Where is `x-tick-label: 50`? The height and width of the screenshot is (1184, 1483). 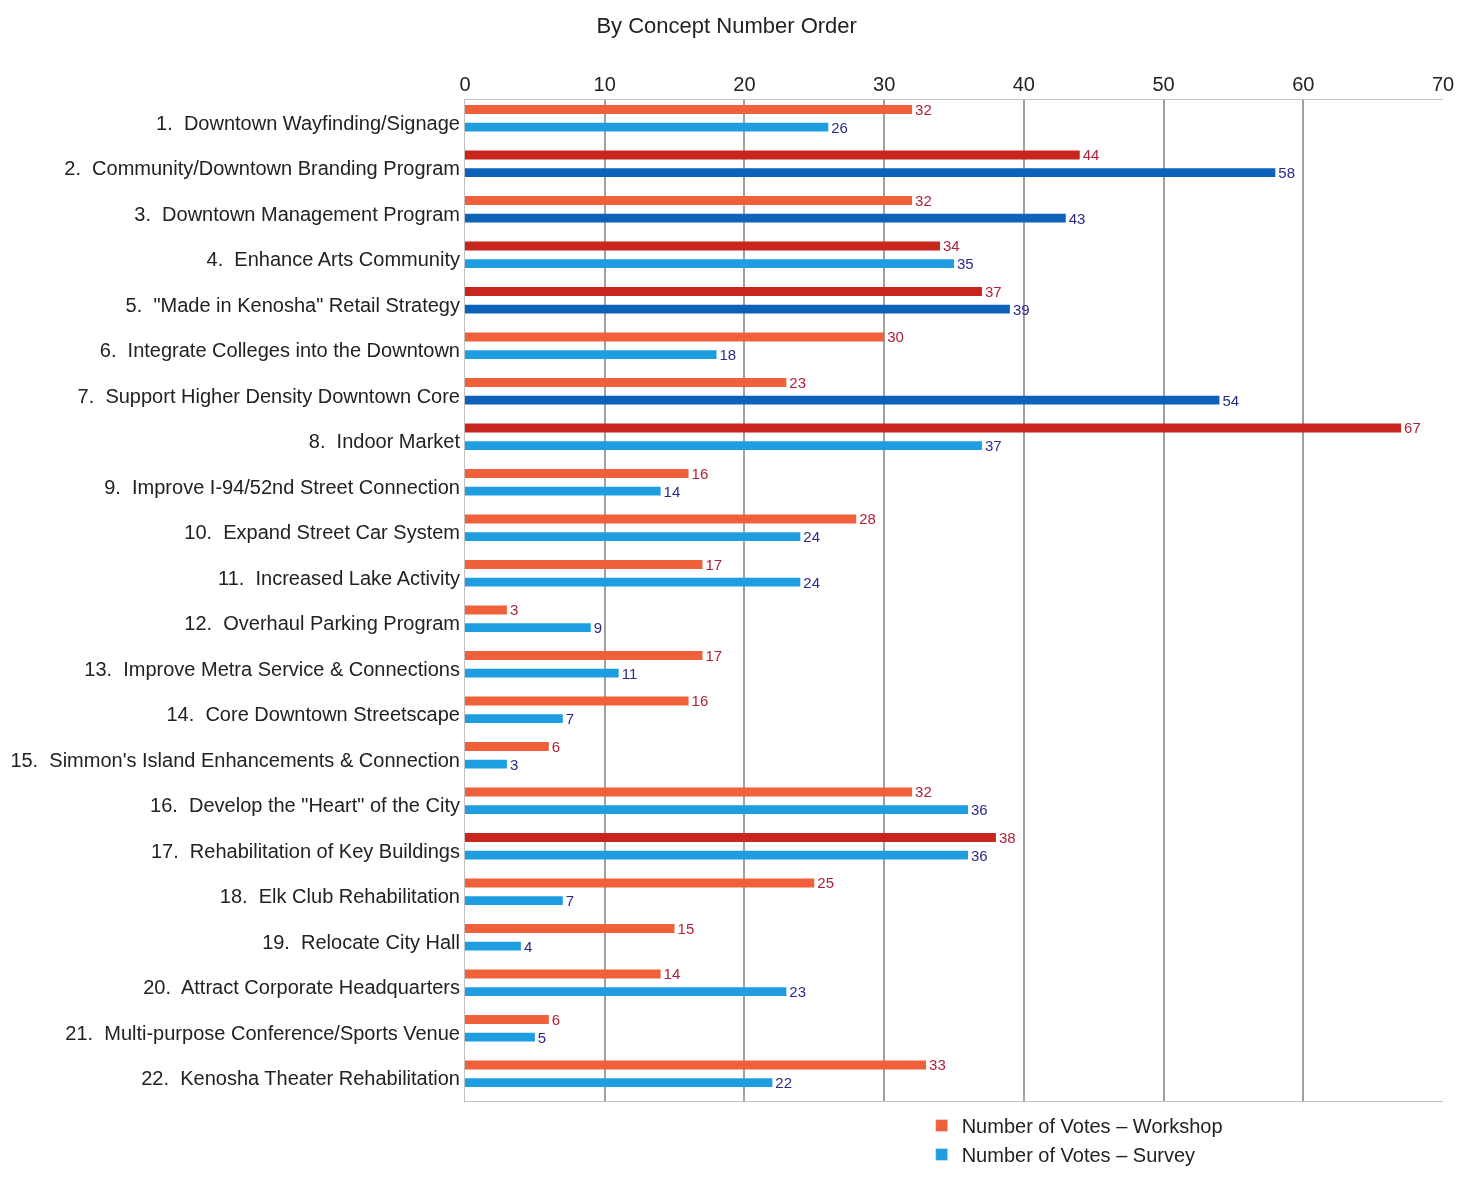
x-tick-label: 50 is located at coordinates (1163, 84).